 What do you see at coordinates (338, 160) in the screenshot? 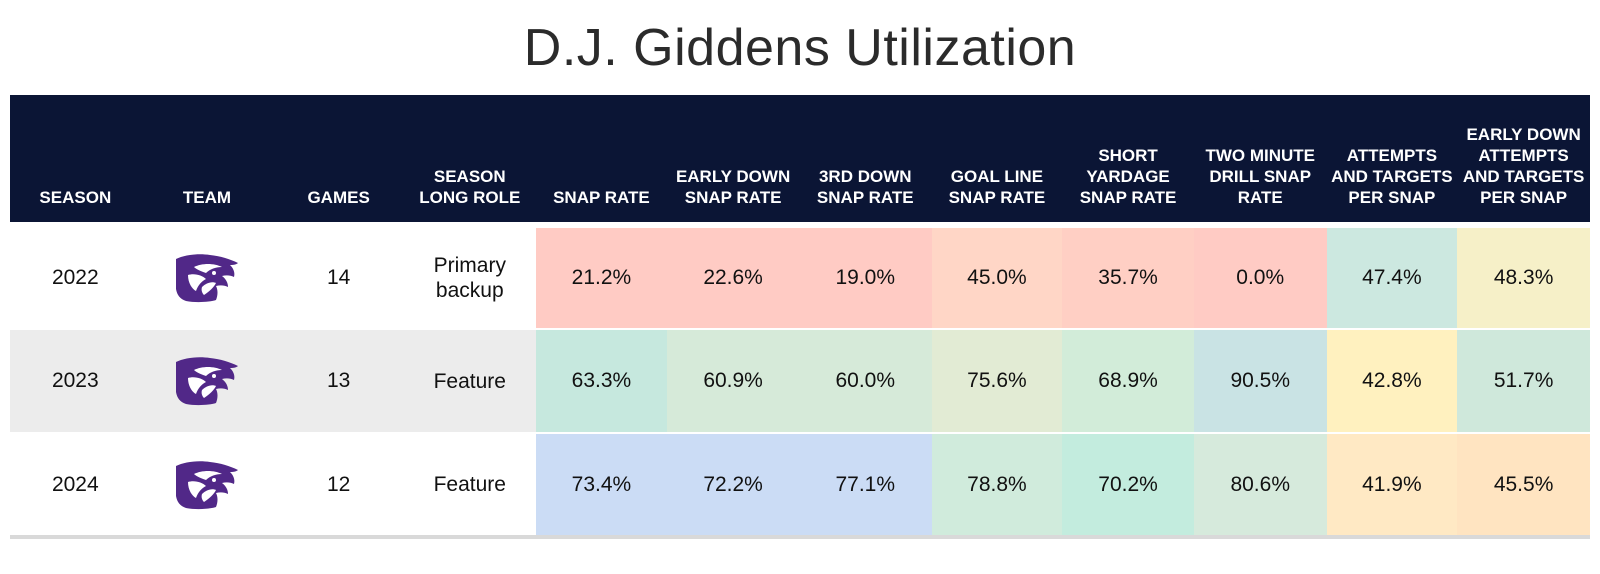
I see `header-games: GAMES` at bounding box center [338, 160].